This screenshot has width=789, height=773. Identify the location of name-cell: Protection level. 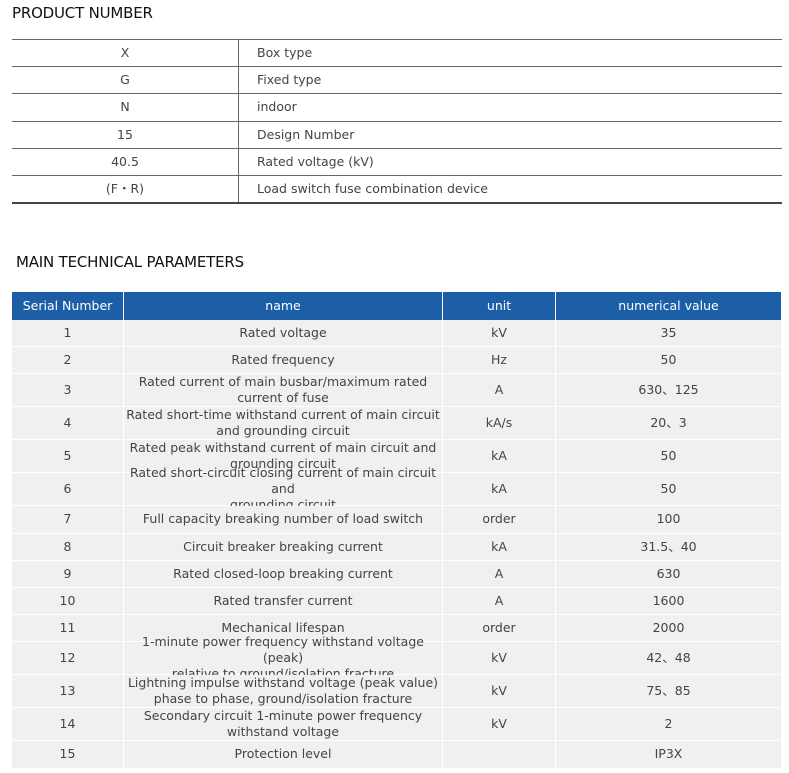
(283, 755).